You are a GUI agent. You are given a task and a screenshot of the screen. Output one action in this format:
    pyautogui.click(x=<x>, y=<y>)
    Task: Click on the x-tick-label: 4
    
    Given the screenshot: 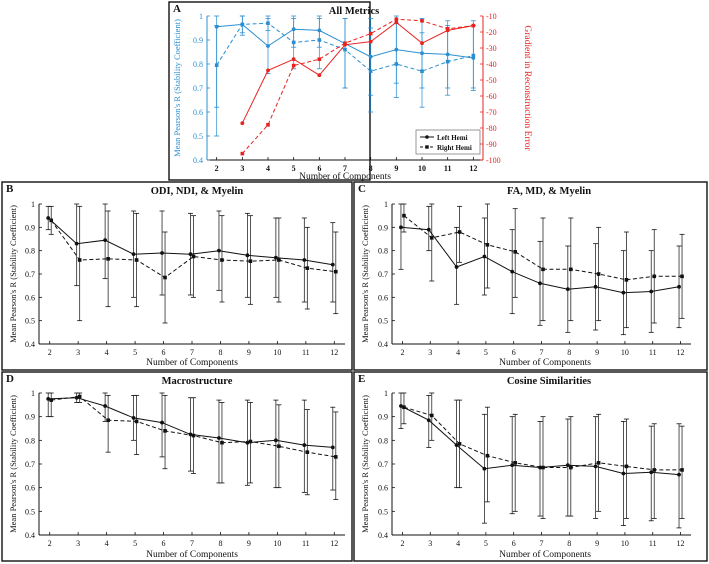 What is the action you would take?
    pyautogui.click(x=268, y=168)
    